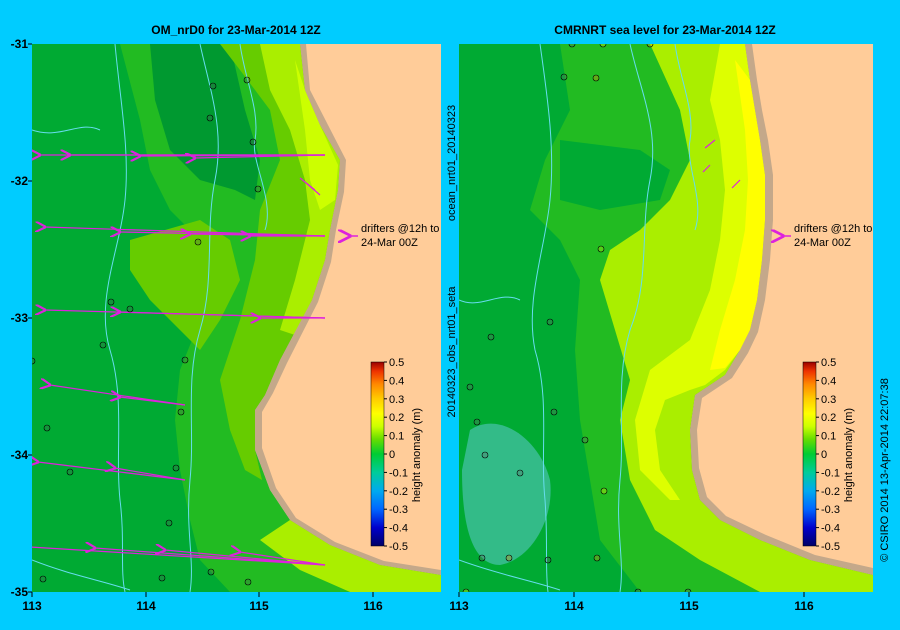 The width and height of the screenshot is (900, 630). What do you see at coordinates (574, 606) in the screenshot?
I see `x-tick-label-right: 114` at bounding box center [574, 606].